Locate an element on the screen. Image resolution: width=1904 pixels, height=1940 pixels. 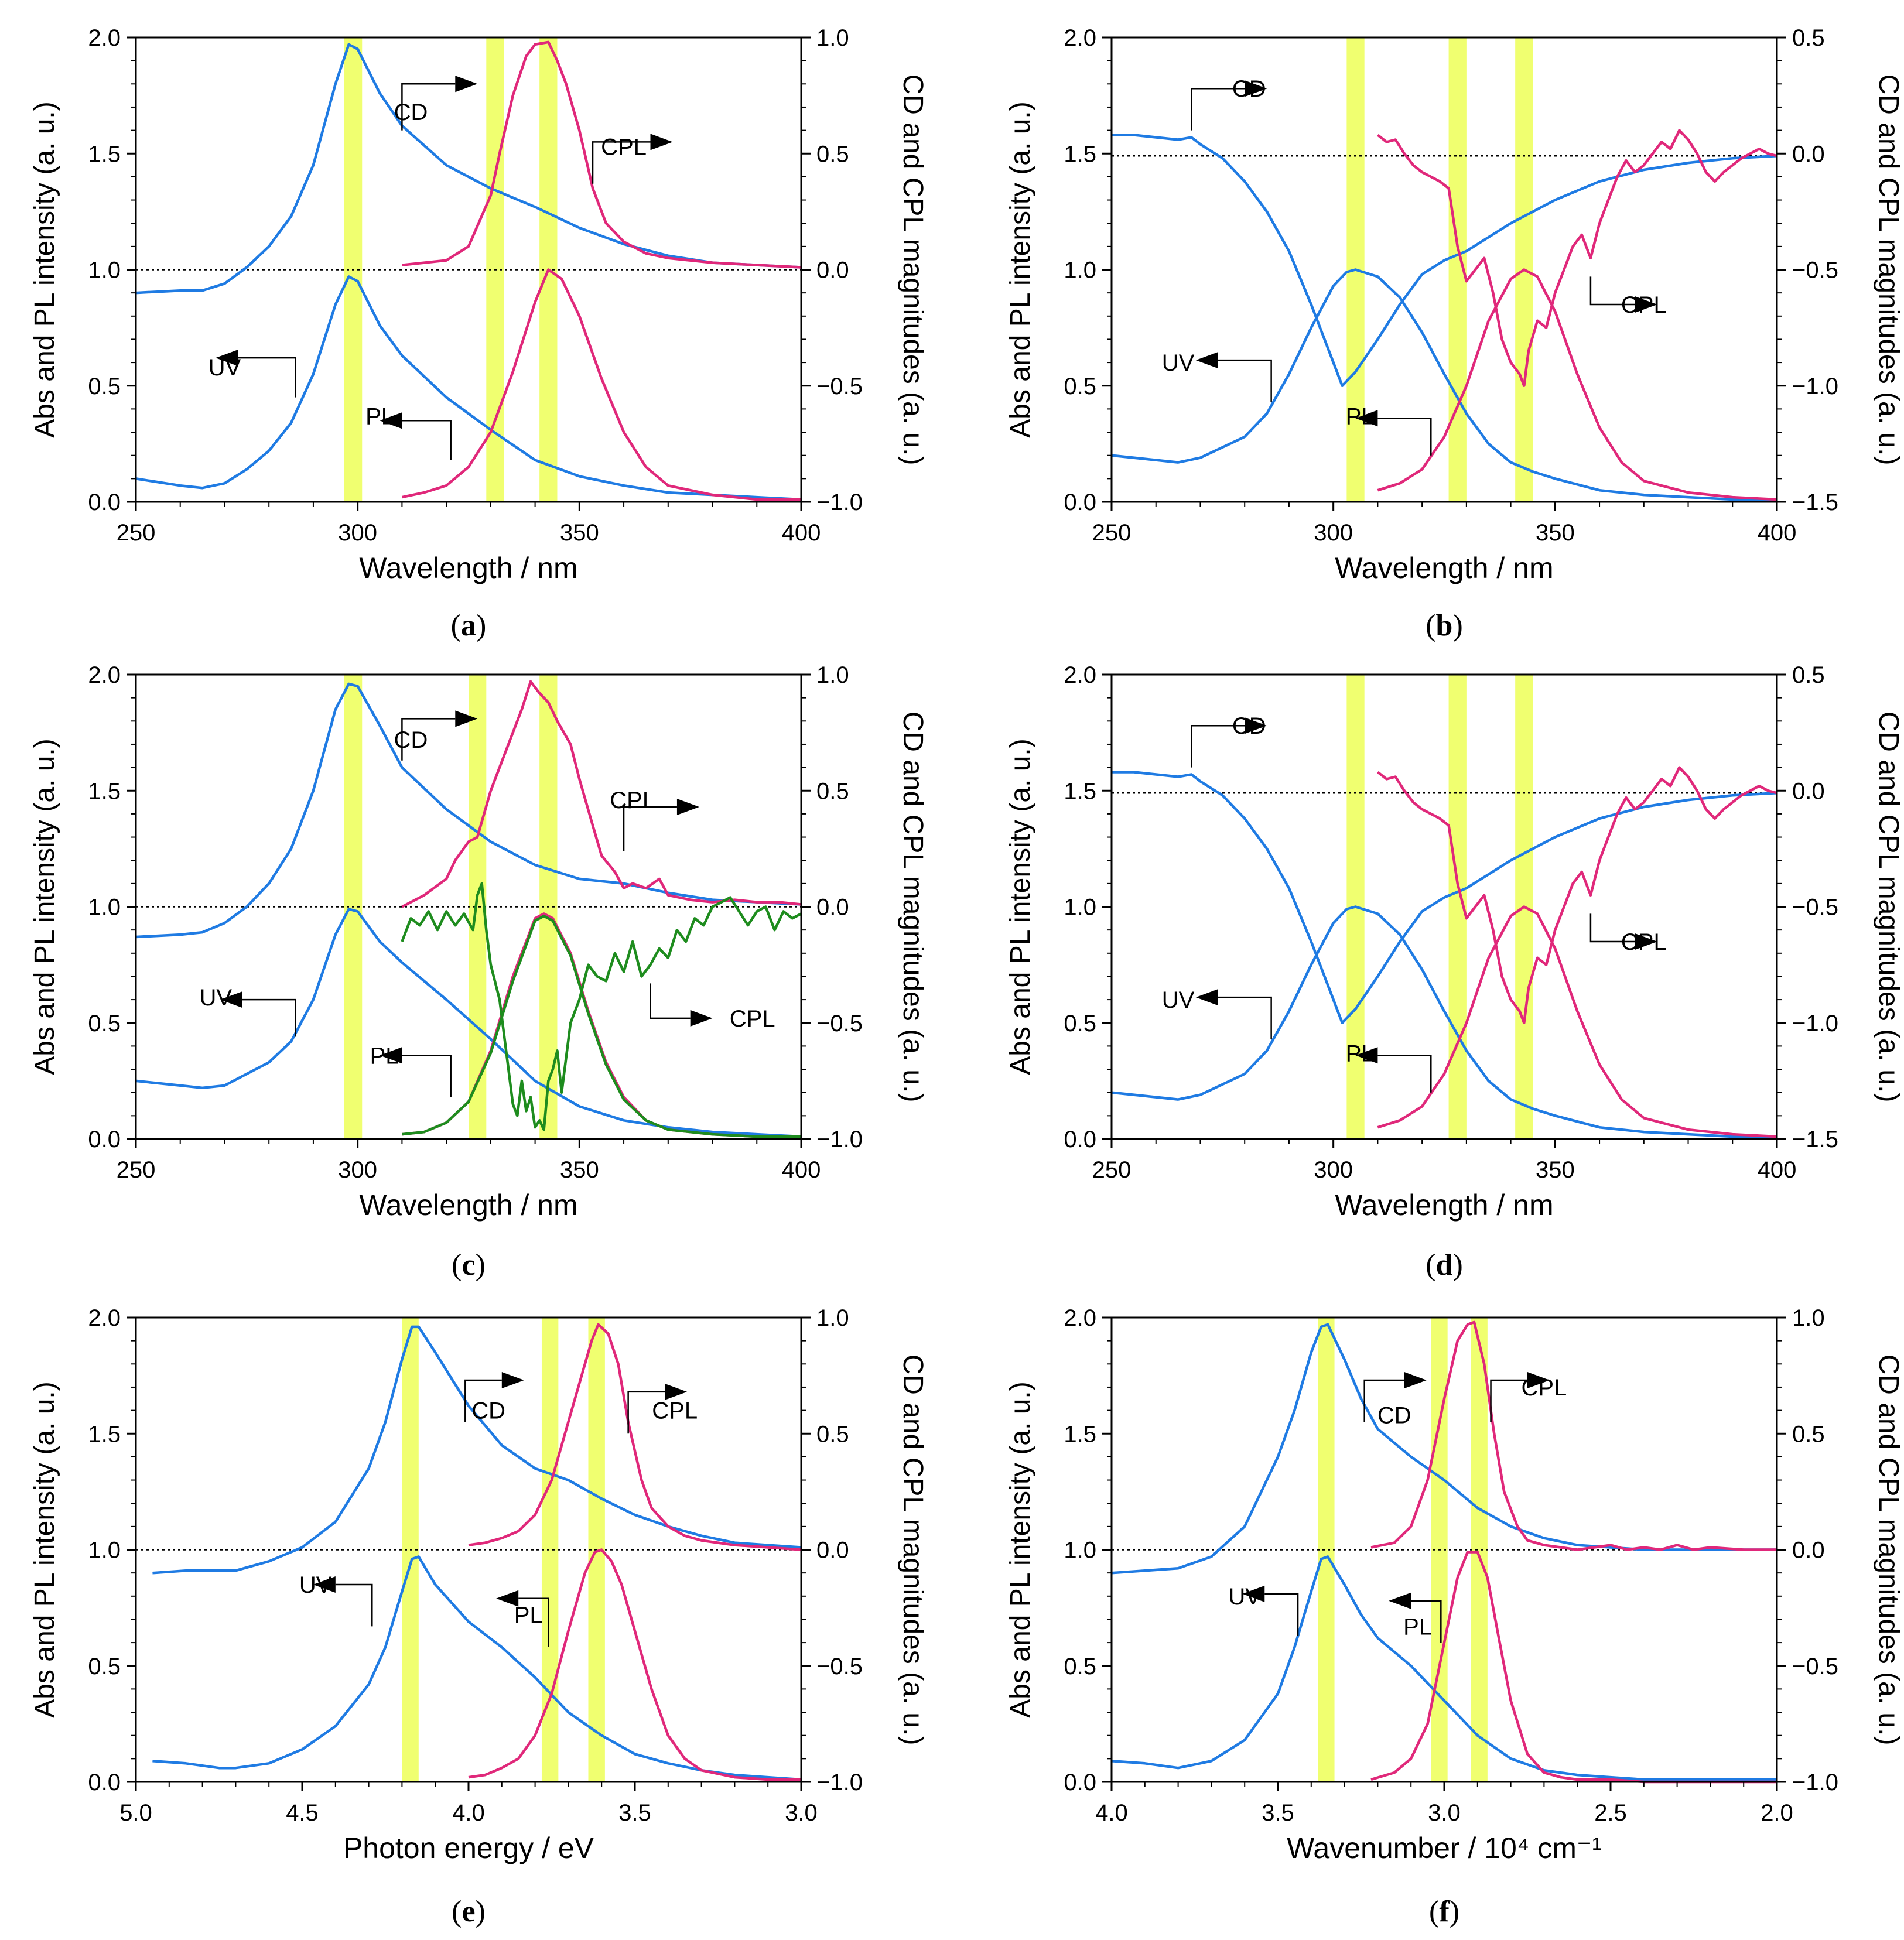
series-cpl-green- is located at coordinates (601, 1006).